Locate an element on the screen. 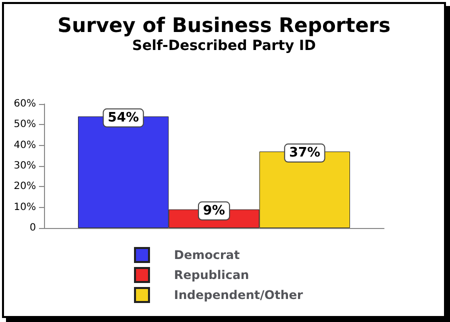  y-tick-label: 40% is located at coordinates (25, 145).